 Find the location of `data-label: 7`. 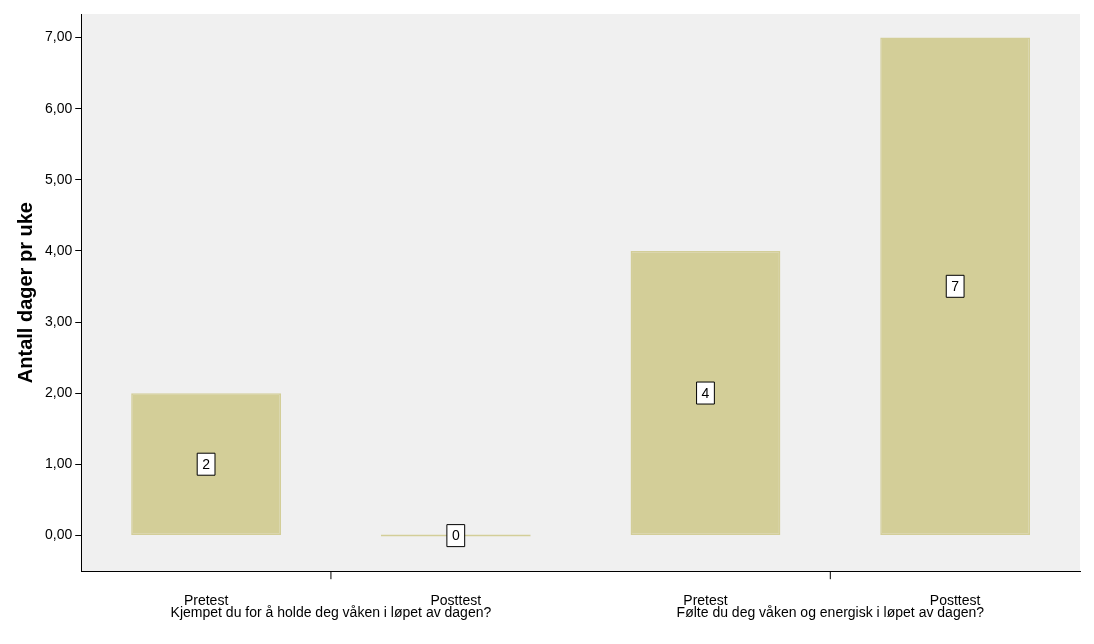

data-label: 7 is located at coordinates (955, 286).